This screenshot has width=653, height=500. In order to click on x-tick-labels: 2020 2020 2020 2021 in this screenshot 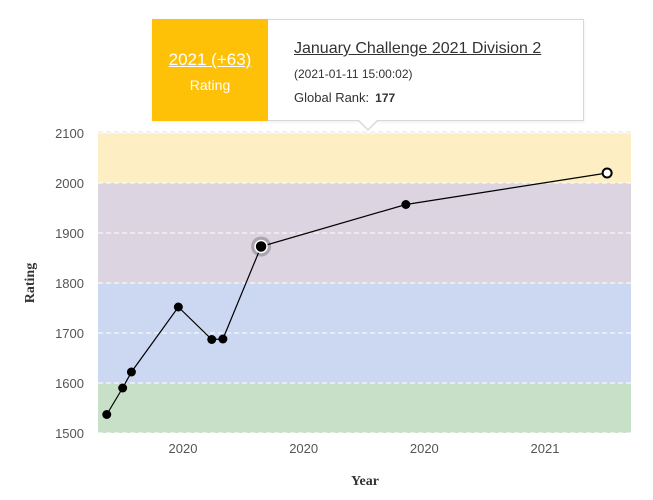, I will do `click(364, 448)`.